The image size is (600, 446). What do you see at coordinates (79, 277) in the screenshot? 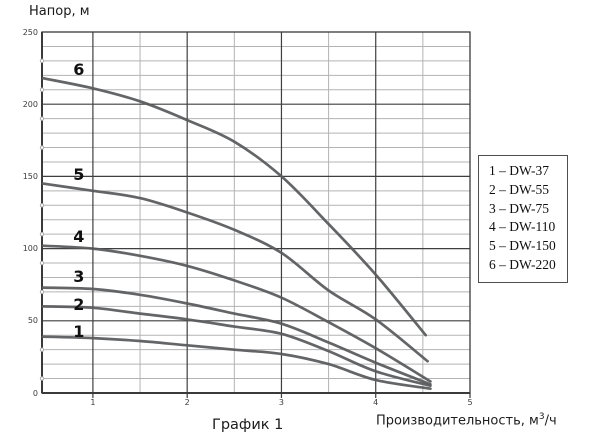
I see `curve-label-3: 3` at bounding box center [79, 277].